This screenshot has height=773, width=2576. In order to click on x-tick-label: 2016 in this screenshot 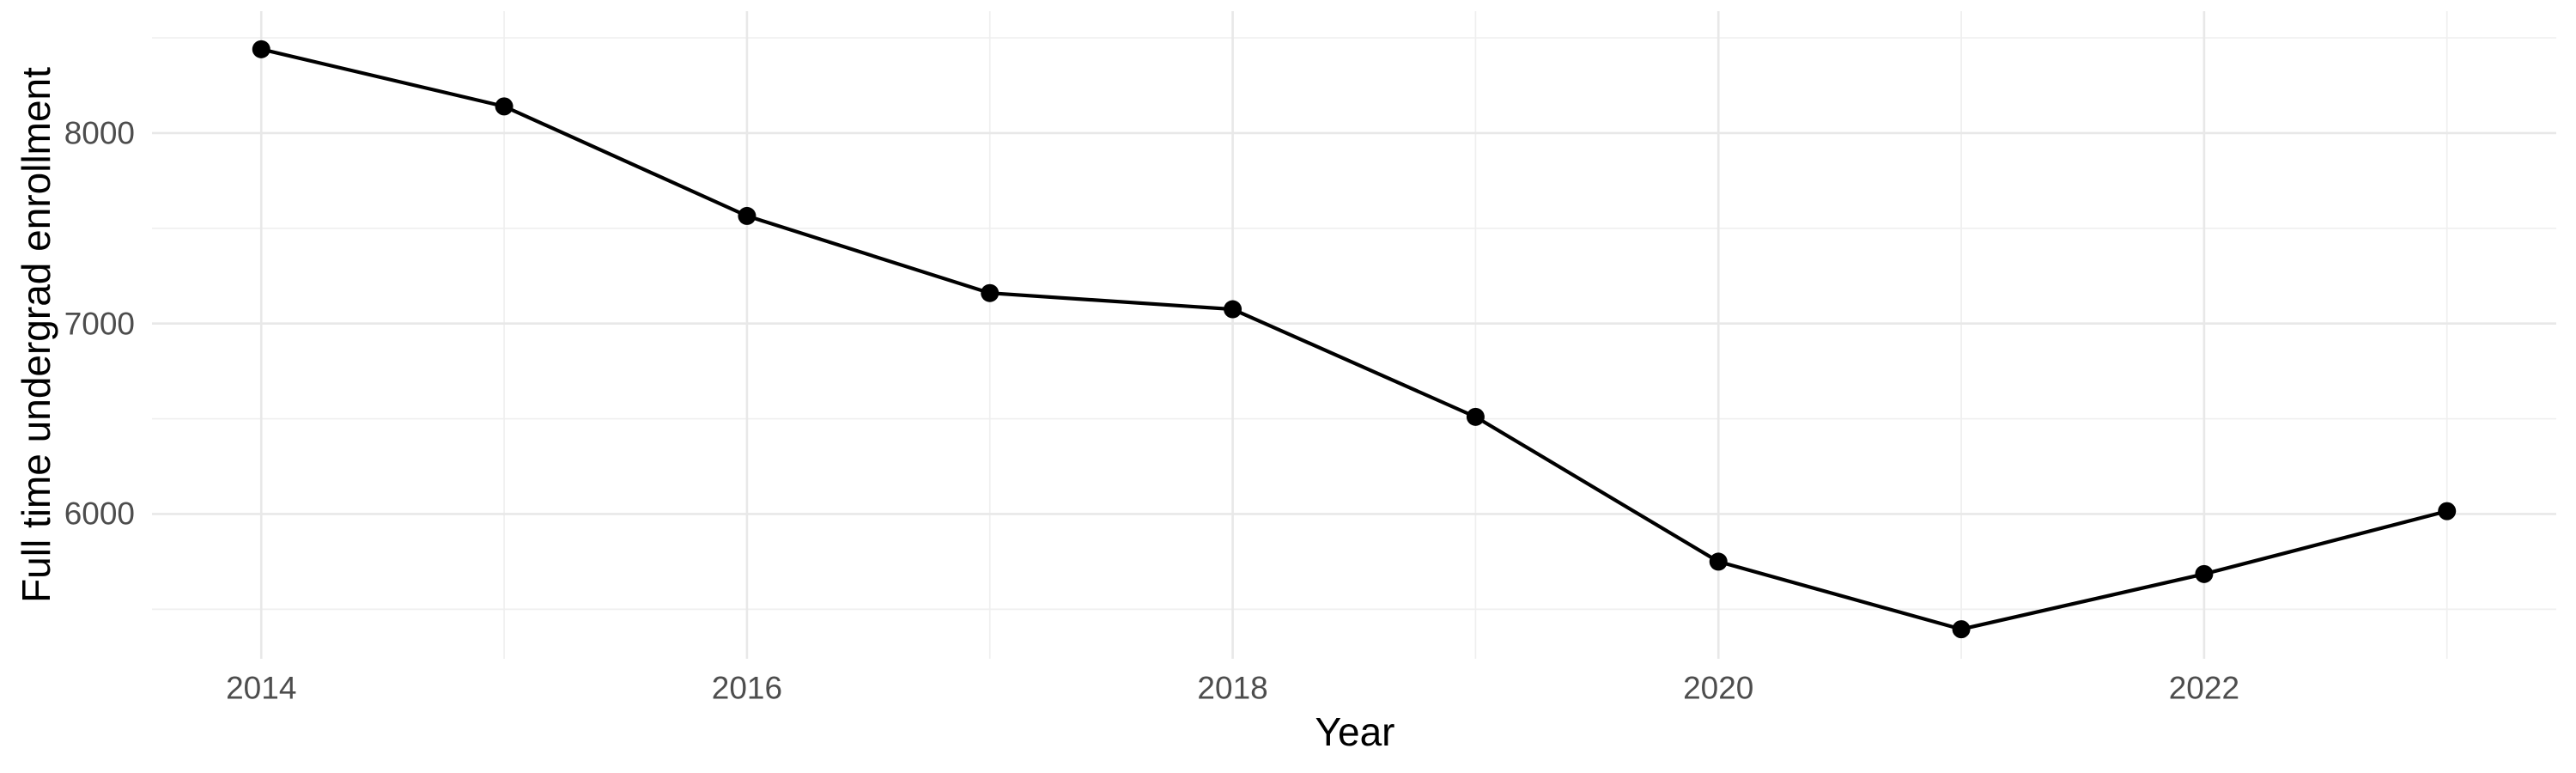, I will do `click(747, 688)`.